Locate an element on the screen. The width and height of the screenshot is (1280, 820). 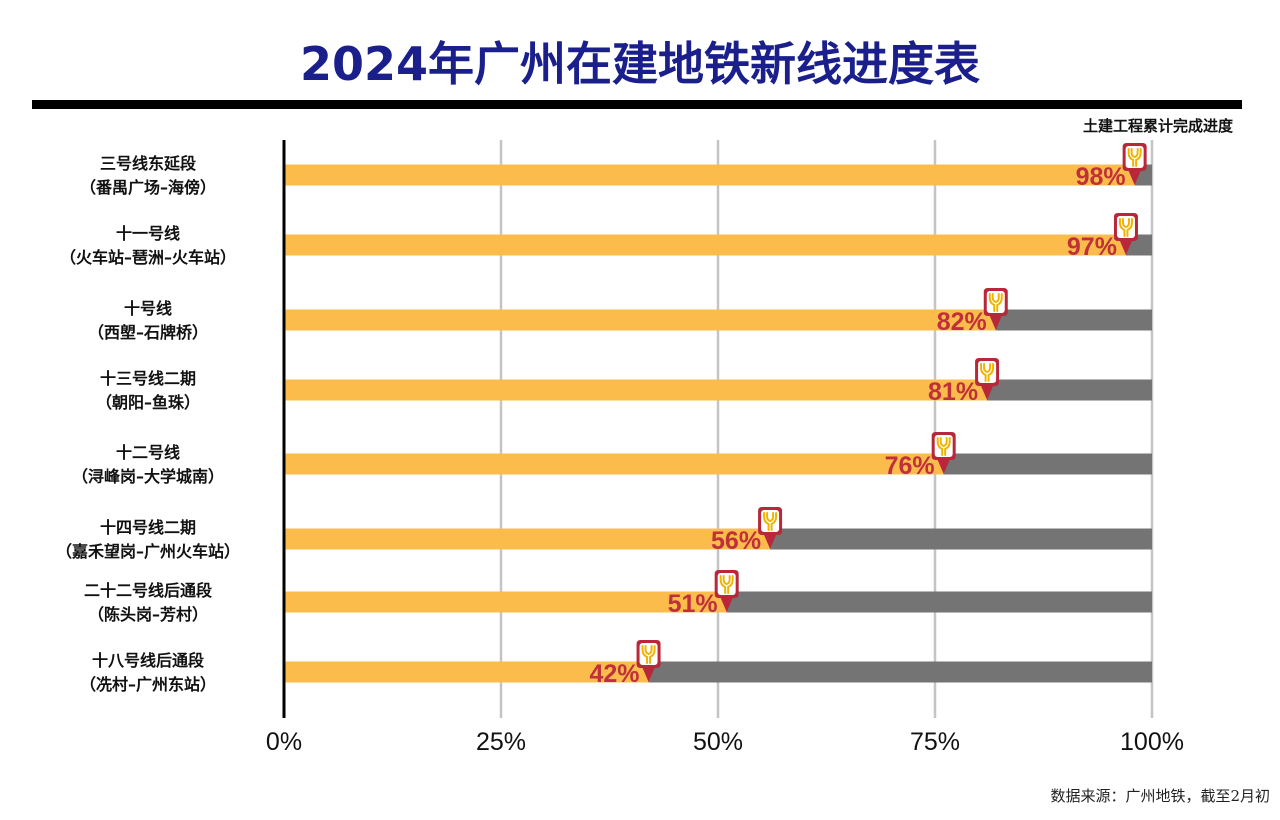
value-label: 98% is located at coordinates (1101, 177).